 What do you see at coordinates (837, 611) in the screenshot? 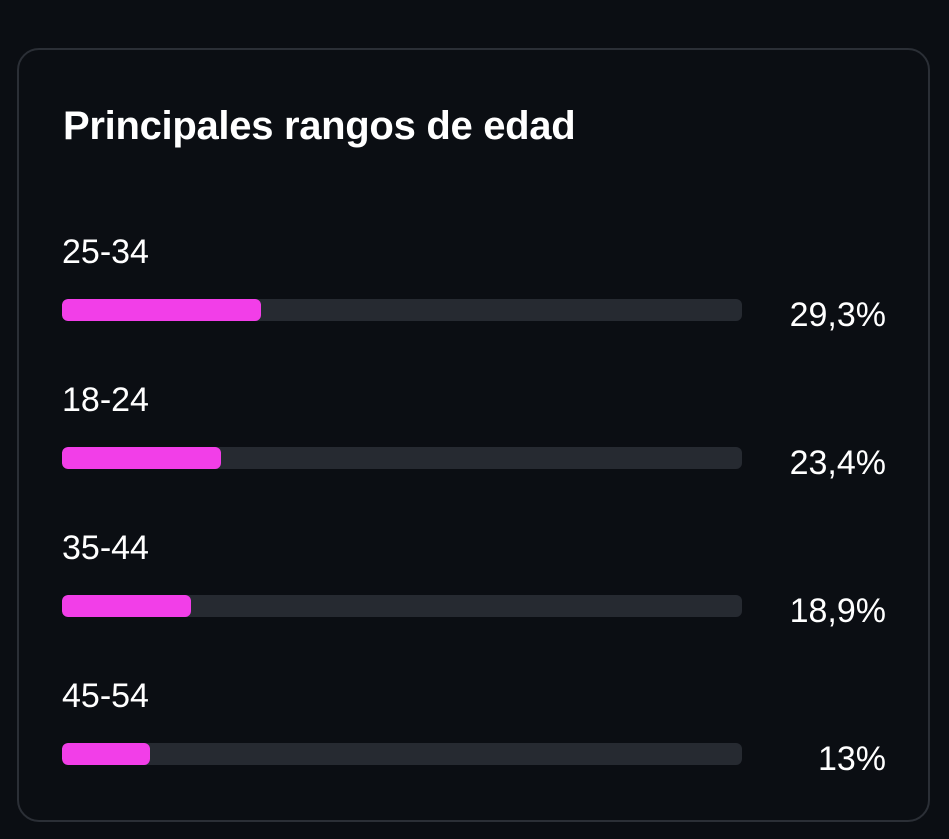
I see `percentage-value: 18,9%` at bounding box center [837, 611].